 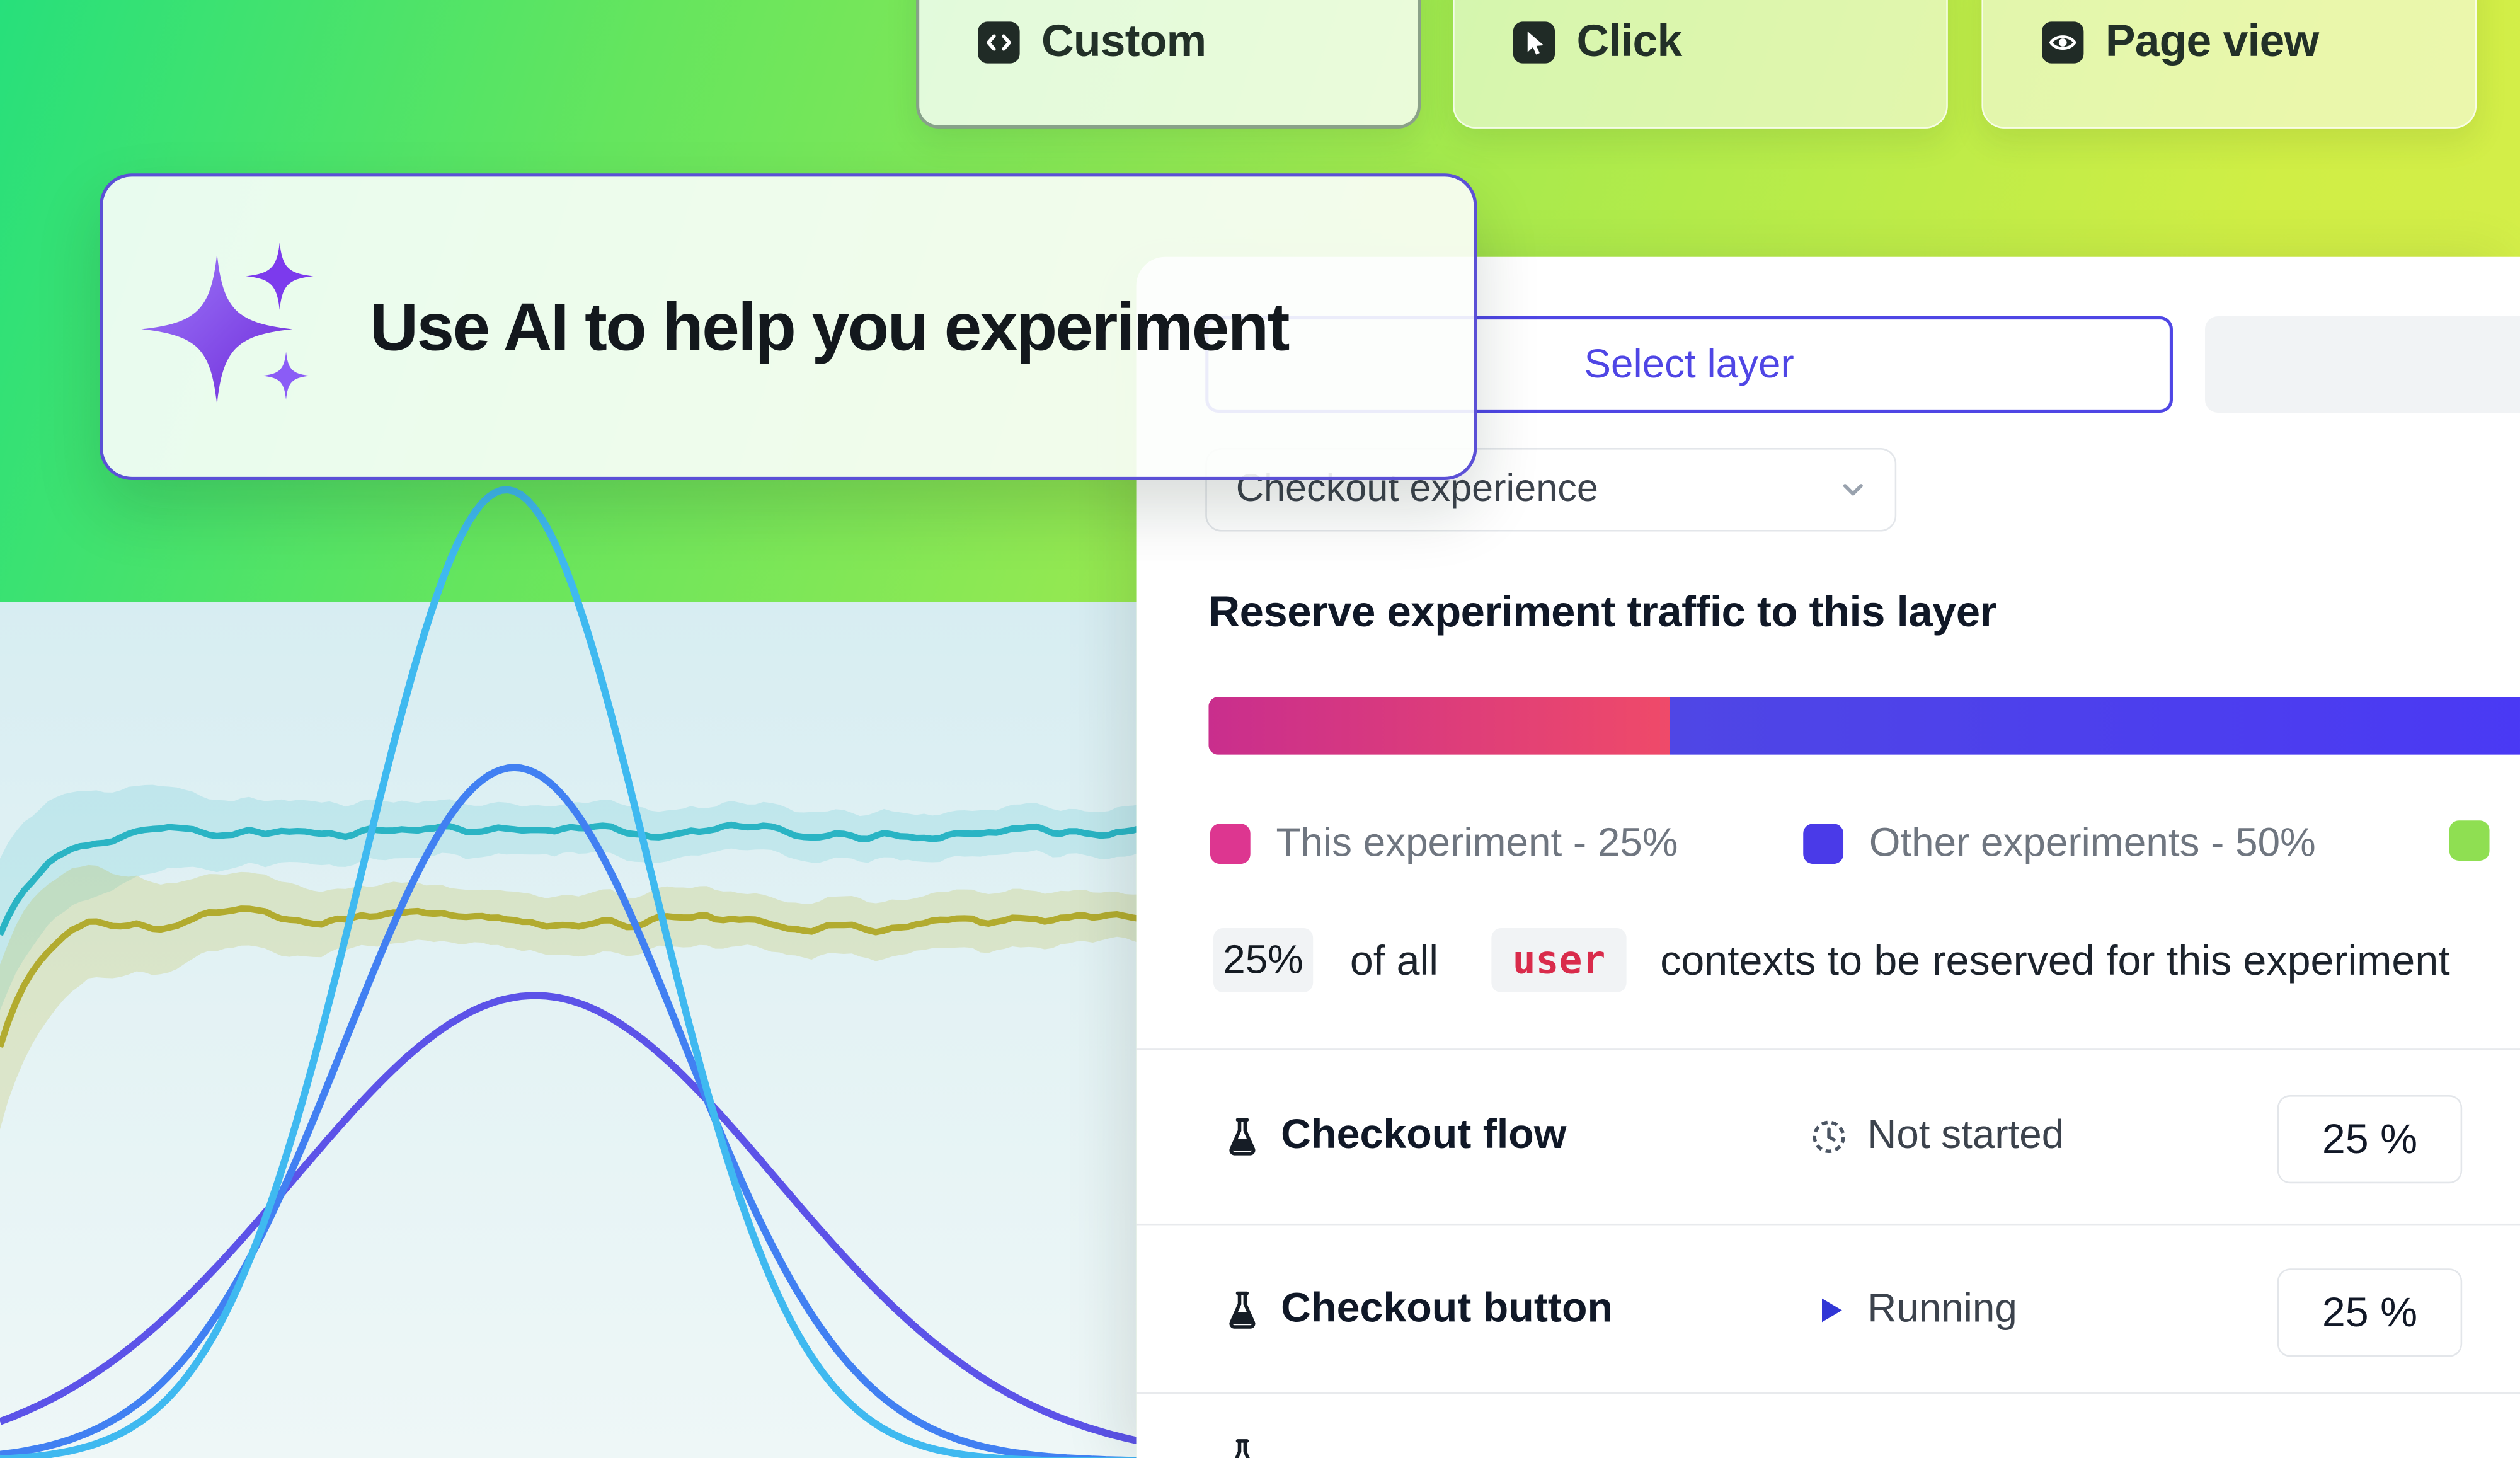 I want to click on legend-available, so click(x=2482, y=840).